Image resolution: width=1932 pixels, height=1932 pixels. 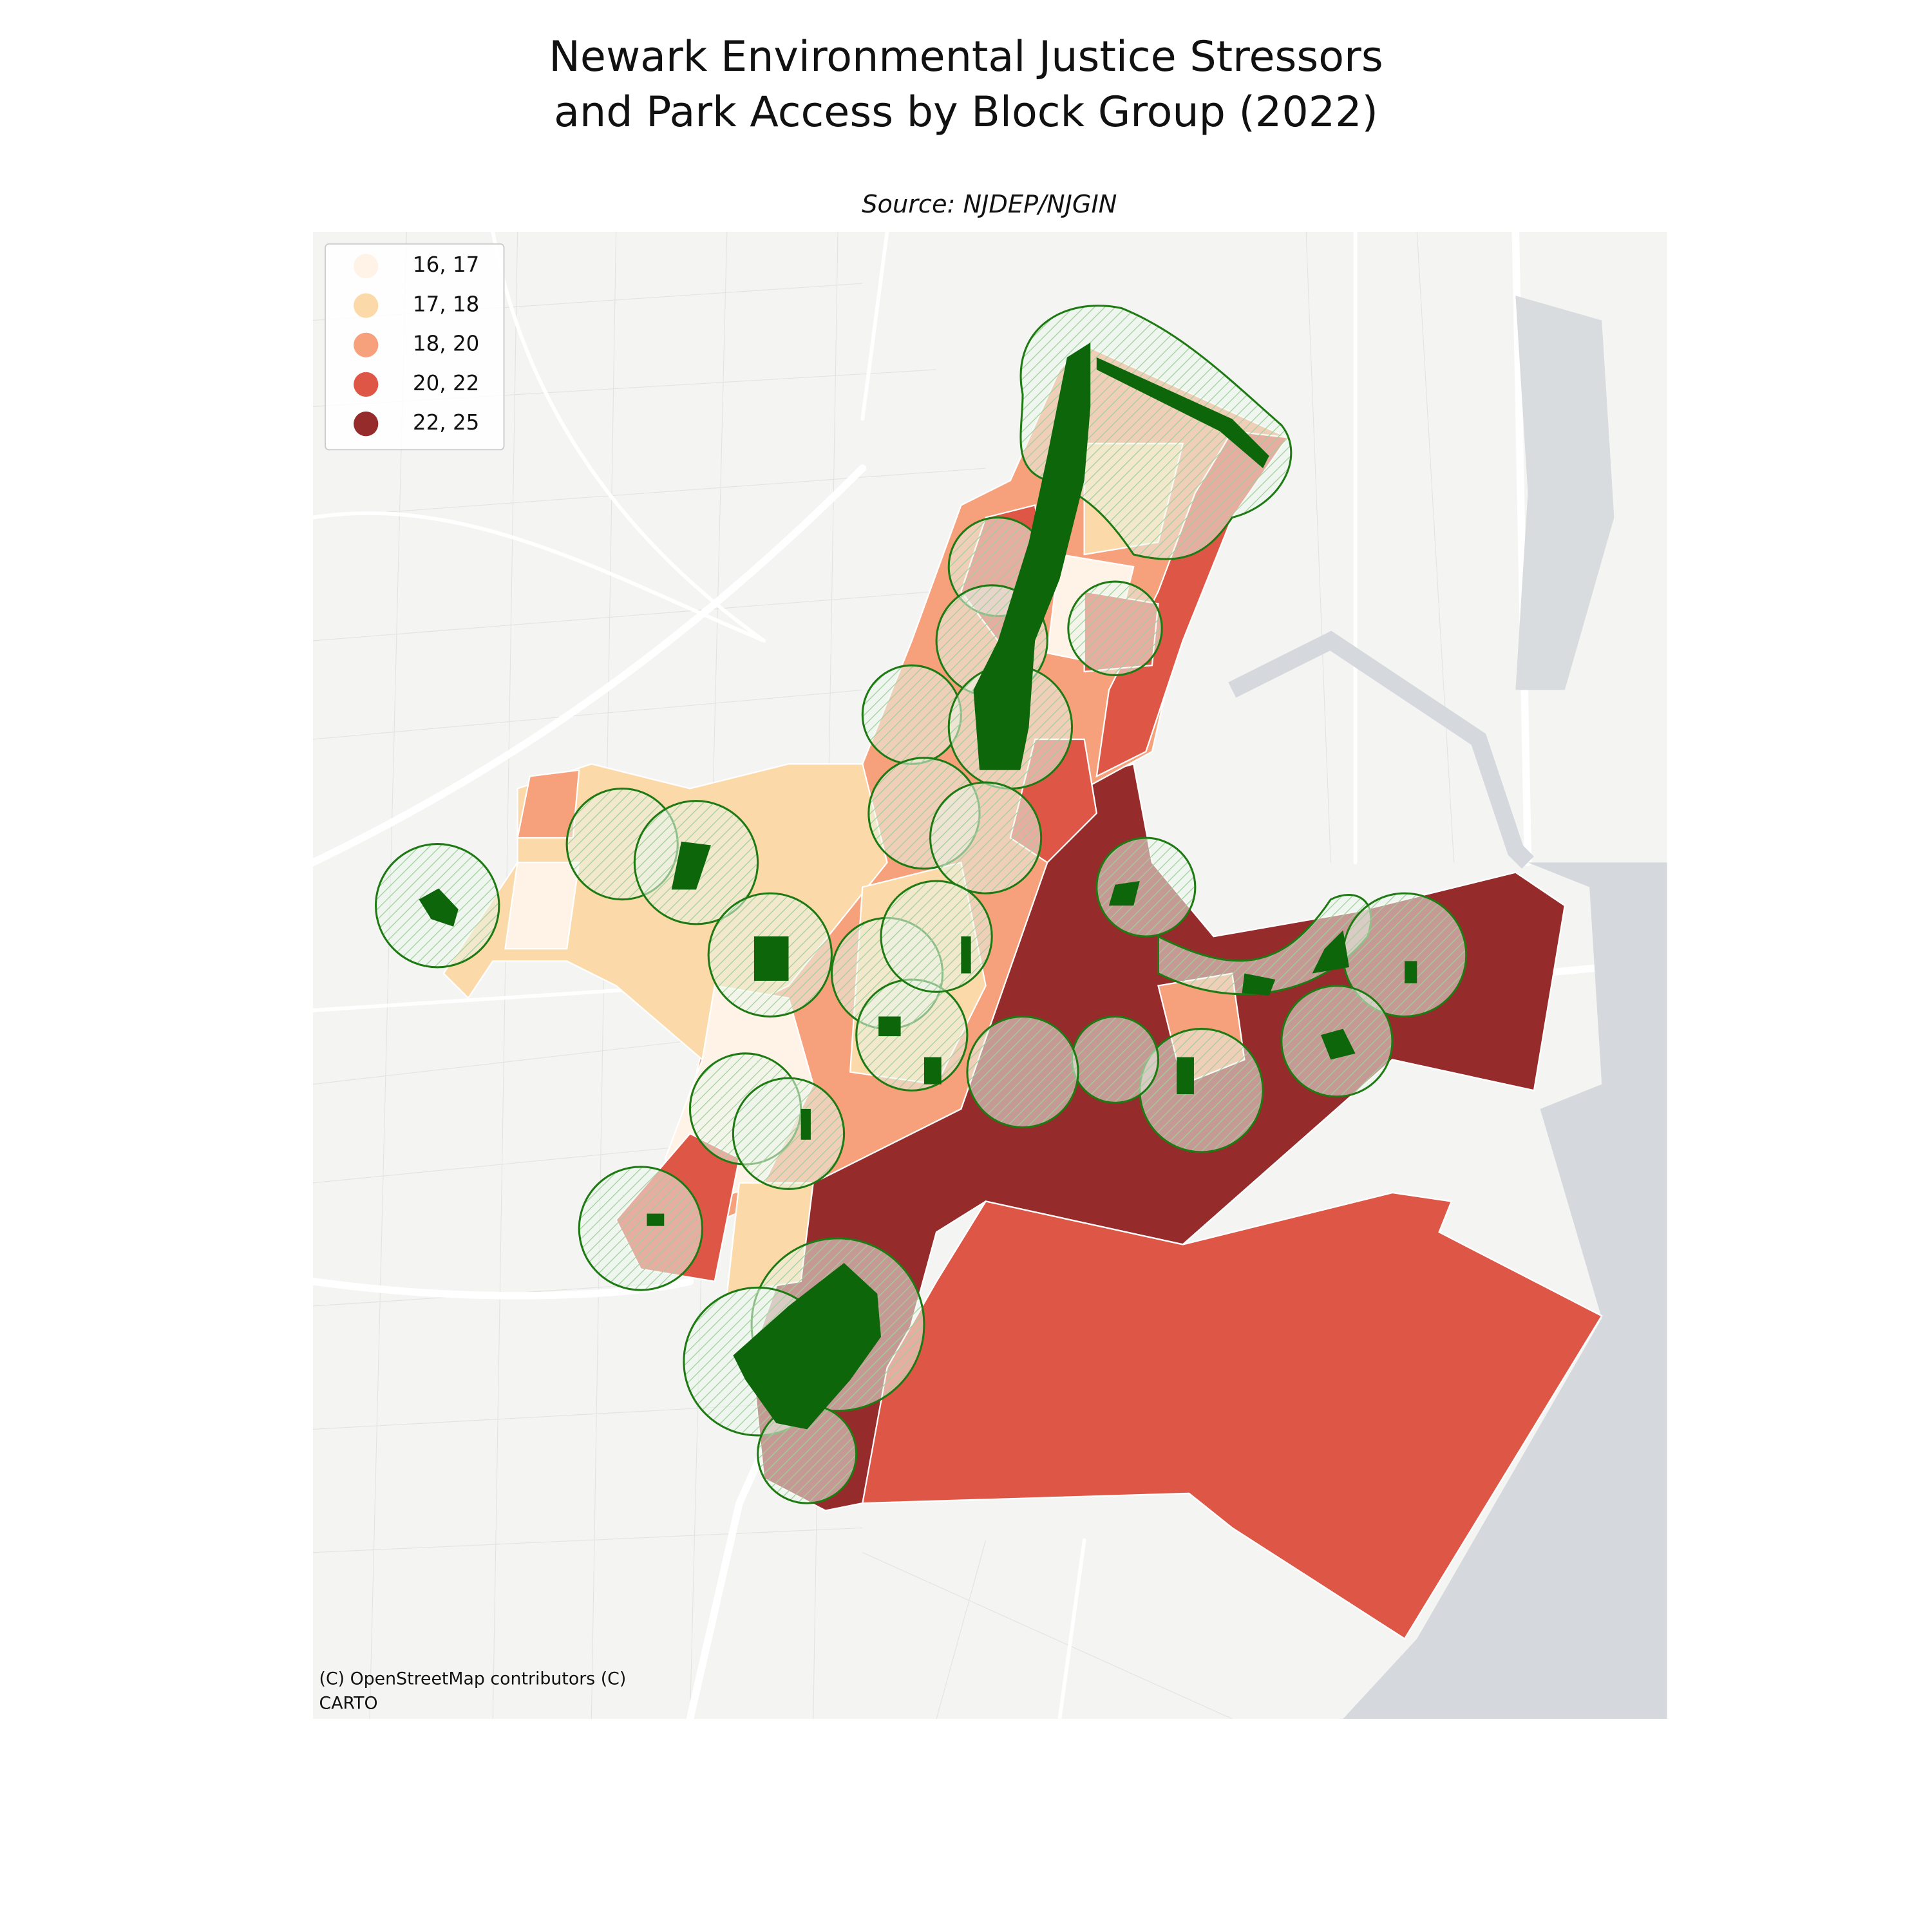 What do you see at coordinates (966, 57) in the screenshot?
I see `map-title: Newark Environmental Justice Stressors` at bounding box center [966, 57].